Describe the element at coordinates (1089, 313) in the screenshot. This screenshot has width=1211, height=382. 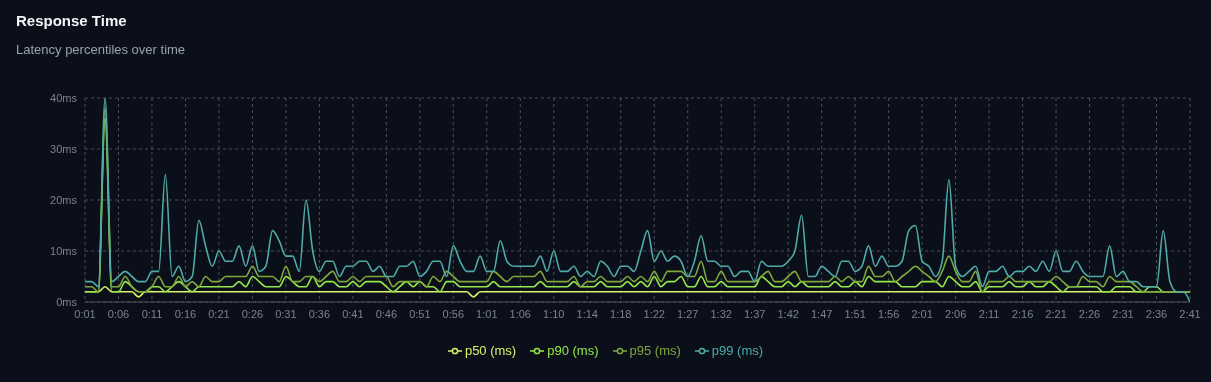
I see `x-tick-label: 2:26` at that location.